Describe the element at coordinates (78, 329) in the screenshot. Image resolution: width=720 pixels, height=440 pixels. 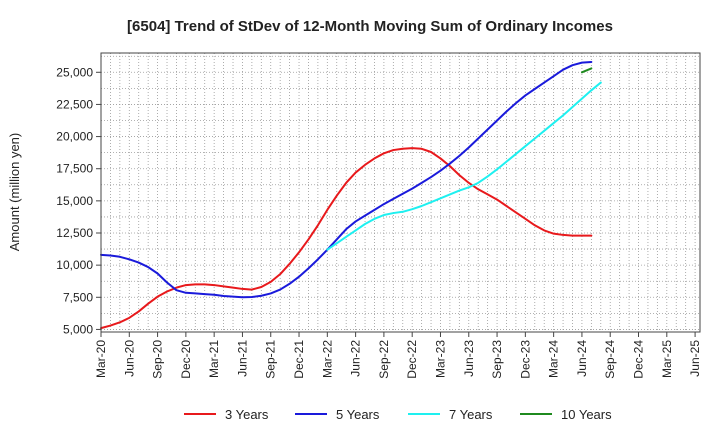
I see `y-tick-label: 5,000` at that location.